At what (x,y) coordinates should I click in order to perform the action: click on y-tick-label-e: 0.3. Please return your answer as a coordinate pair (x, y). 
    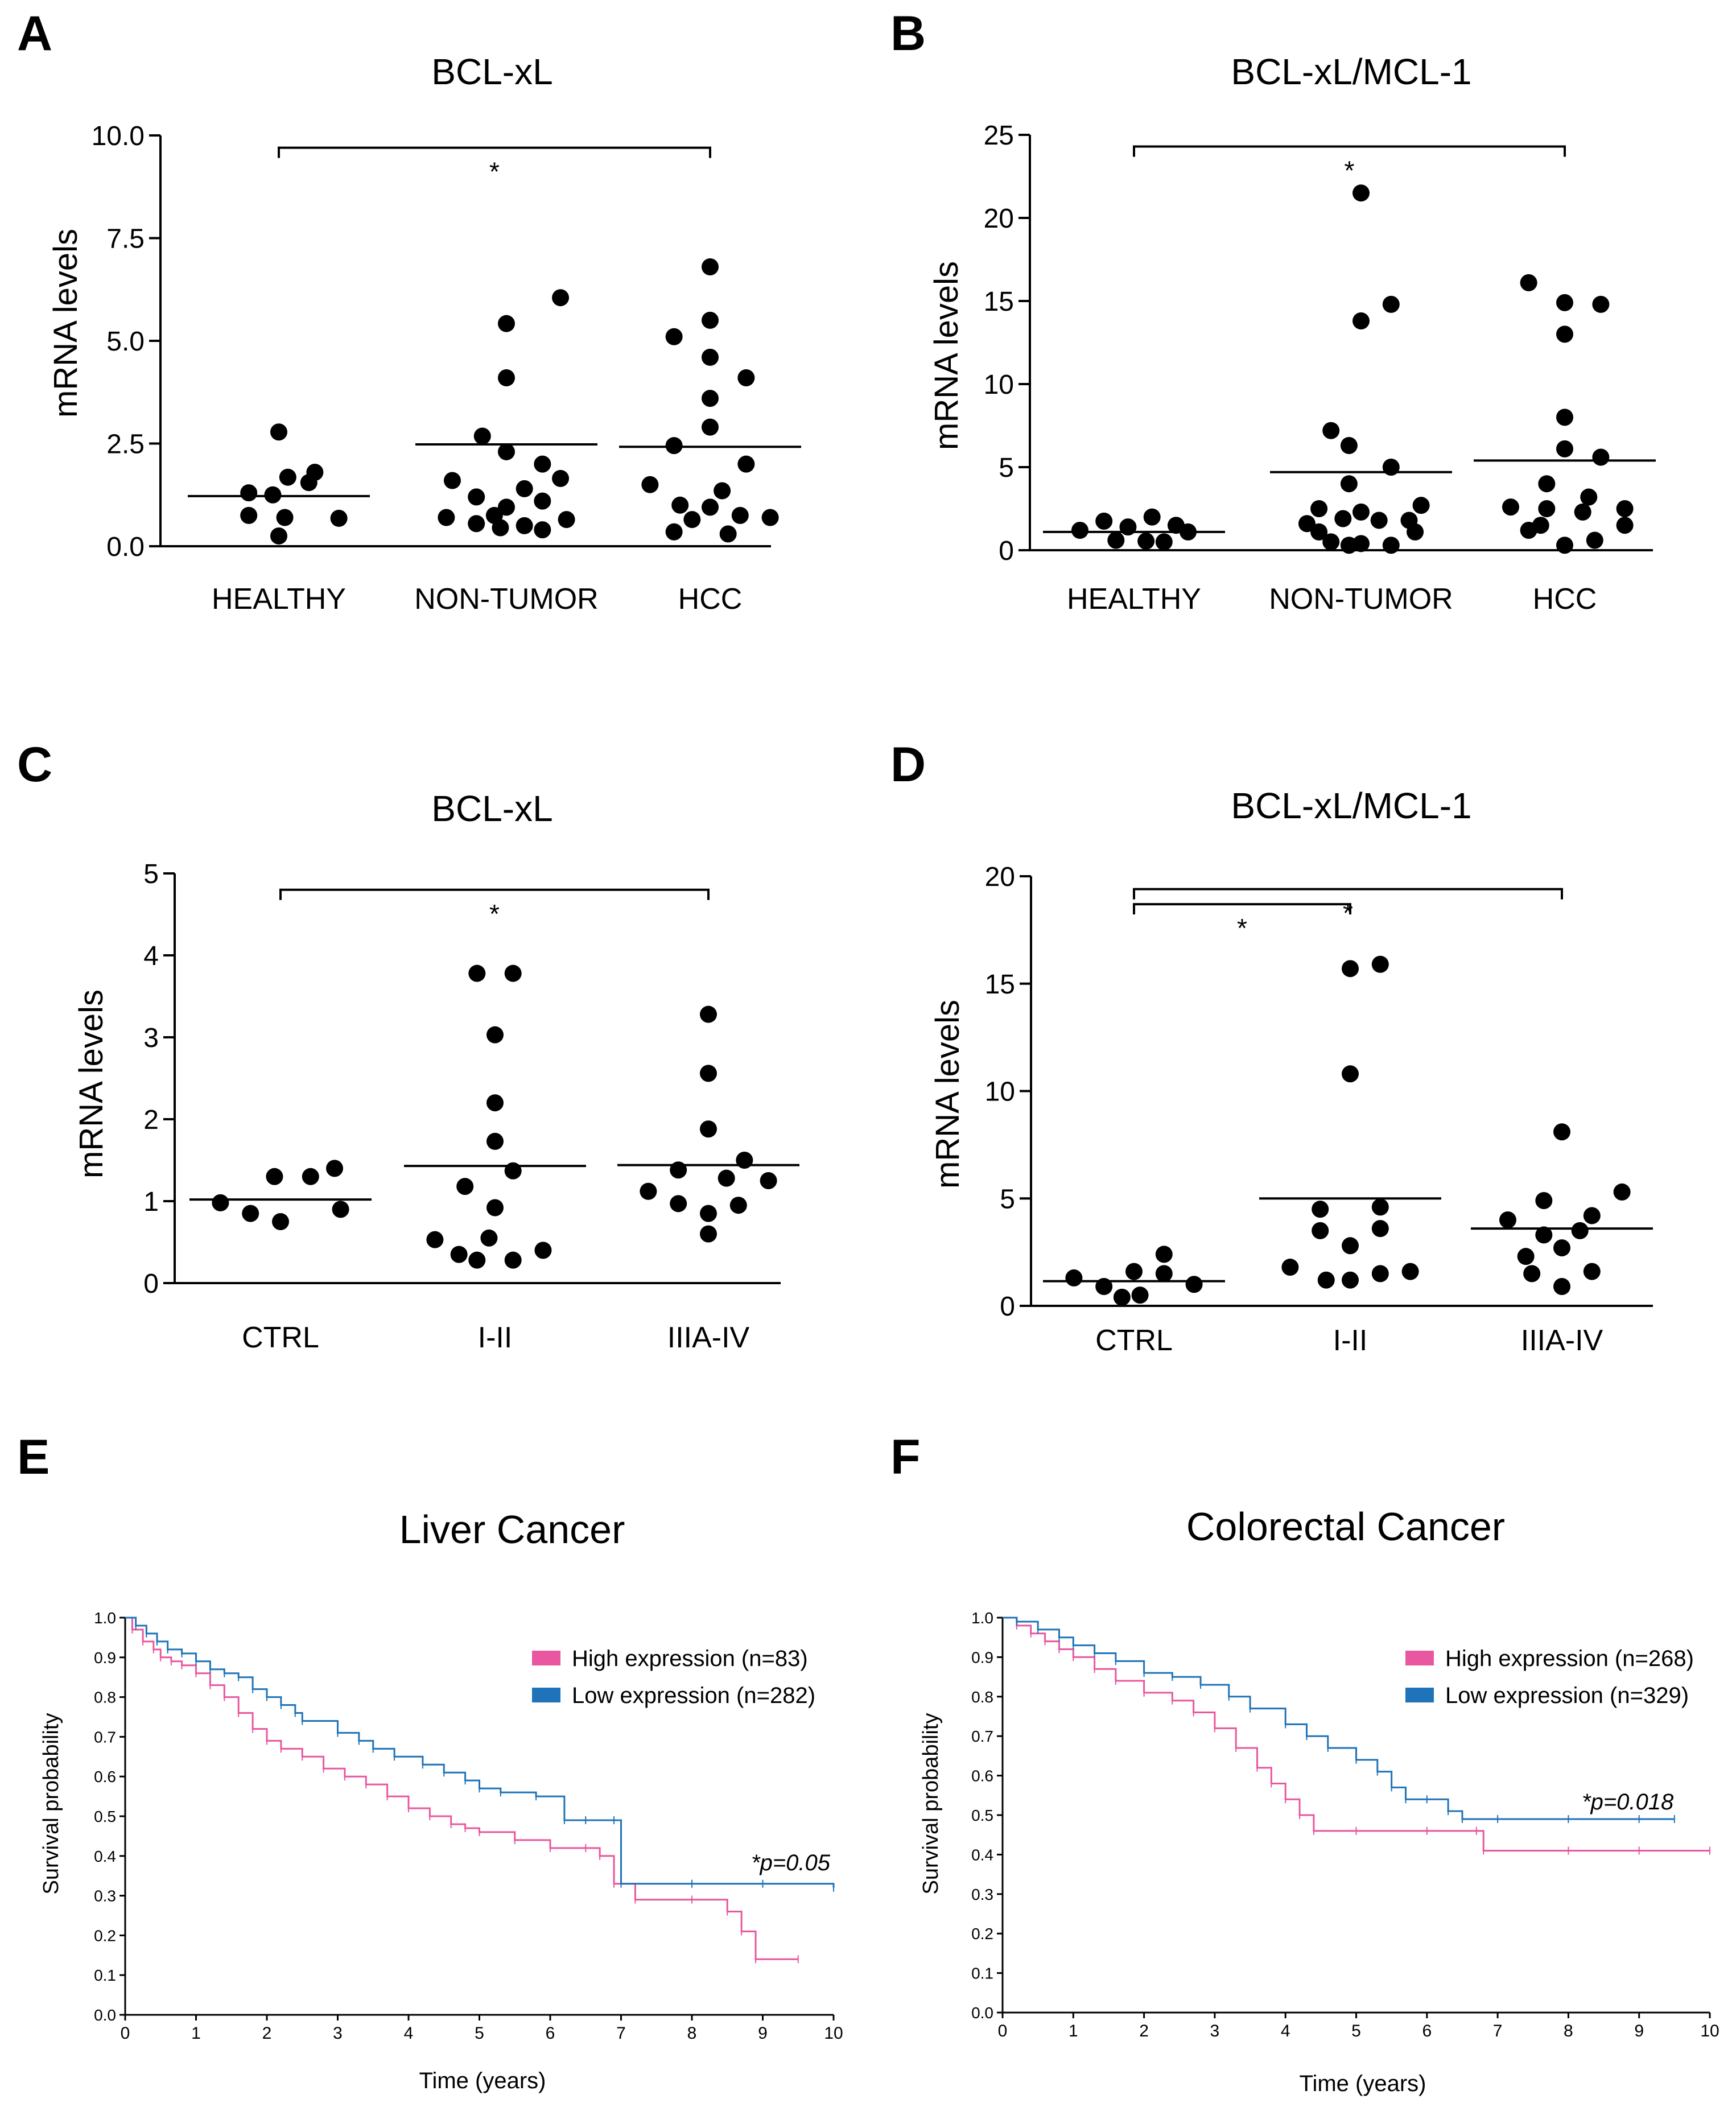
    Looking at the image, I should click on (105, 1896).